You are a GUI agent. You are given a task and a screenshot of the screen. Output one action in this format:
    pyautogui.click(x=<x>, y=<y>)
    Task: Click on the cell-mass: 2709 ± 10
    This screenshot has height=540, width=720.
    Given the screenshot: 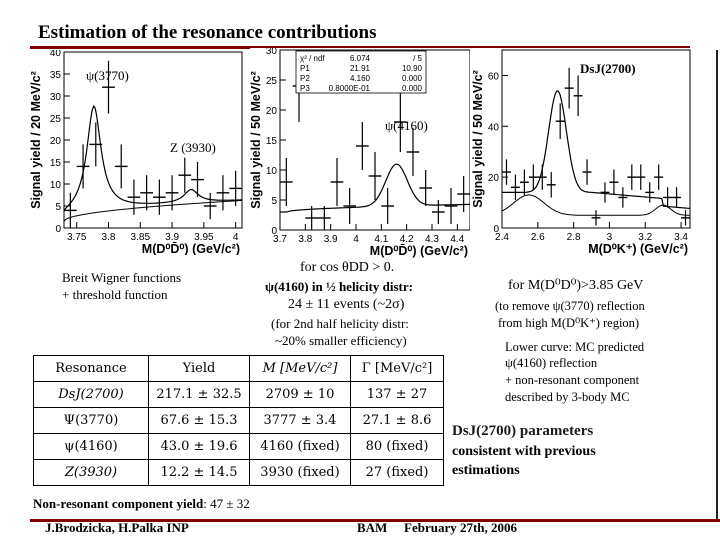 What is the action you would take?
    pyautogui.click(x=300, y=394)
    